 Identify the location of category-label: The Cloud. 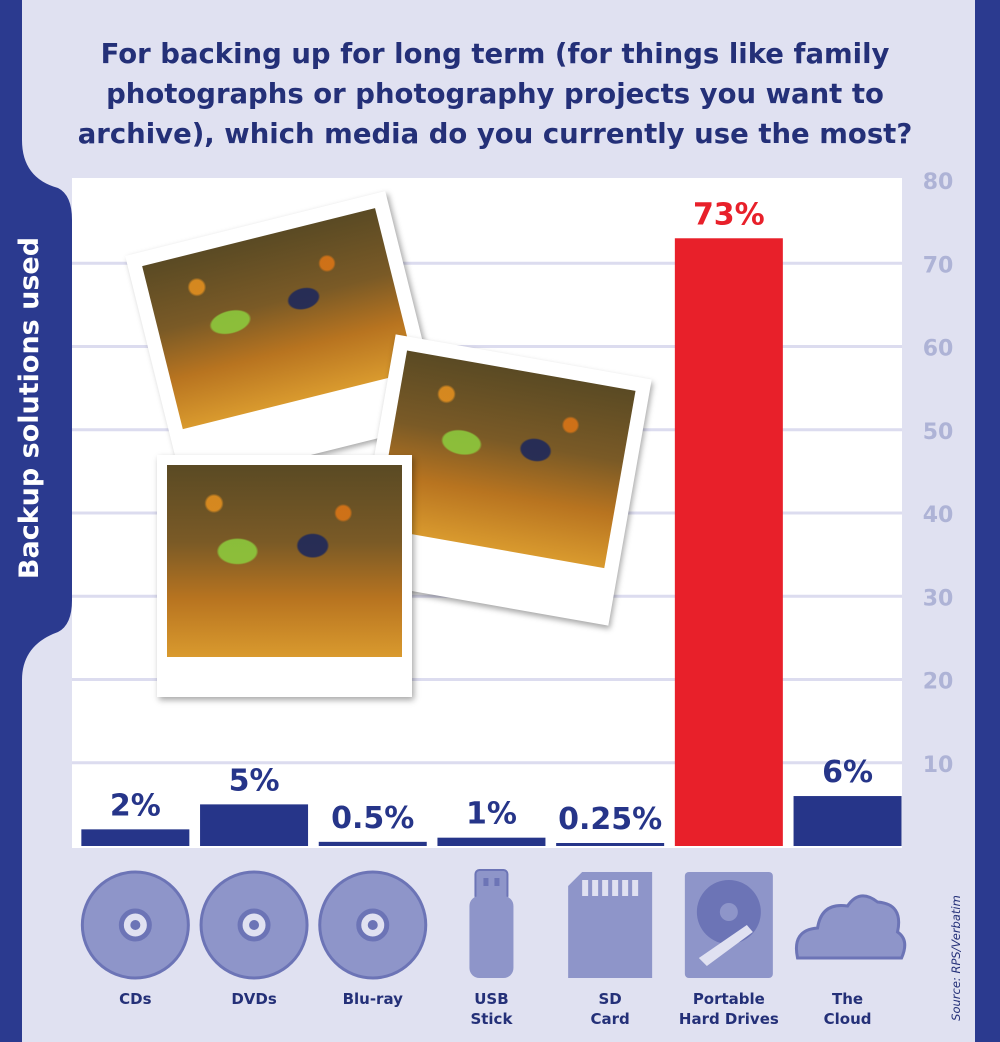
(848, 1009).